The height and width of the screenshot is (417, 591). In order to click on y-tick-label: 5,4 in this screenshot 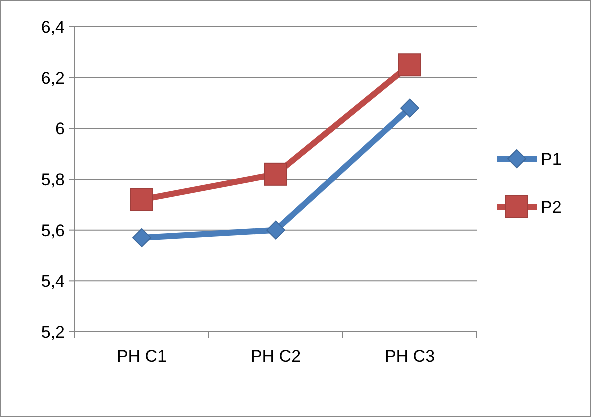, I will do `click(53, 282)`.